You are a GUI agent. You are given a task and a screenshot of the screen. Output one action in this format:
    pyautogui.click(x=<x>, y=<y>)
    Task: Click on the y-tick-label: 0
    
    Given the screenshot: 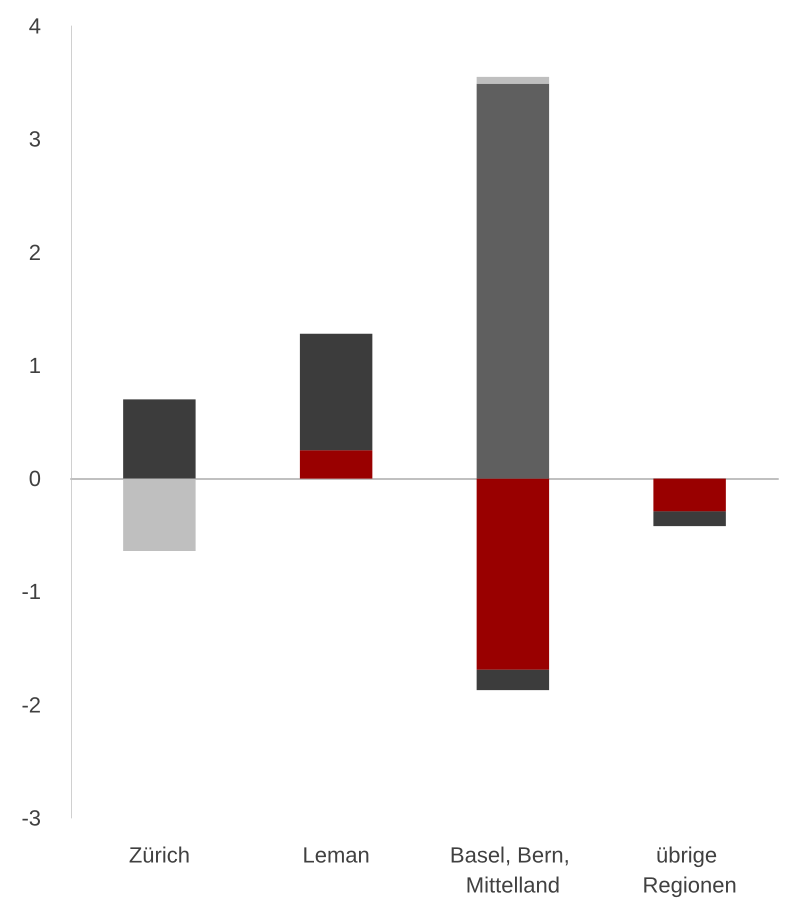 What is the action you would take?
    pyautogui.click(x=34, y=479)
    